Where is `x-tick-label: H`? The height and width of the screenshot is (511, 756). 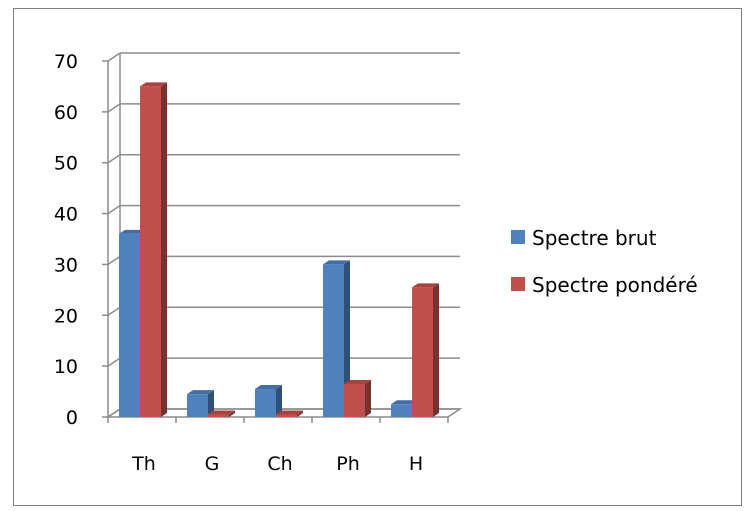 x-tick-label: H is located at coordinates (416, 464).